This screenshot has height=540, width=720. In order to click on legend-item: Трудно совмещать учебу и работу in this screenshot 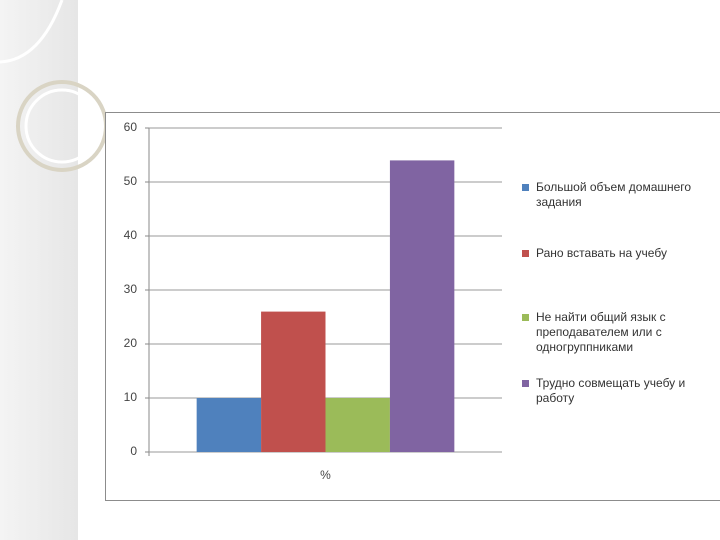, I will do `click(611, 391)`.